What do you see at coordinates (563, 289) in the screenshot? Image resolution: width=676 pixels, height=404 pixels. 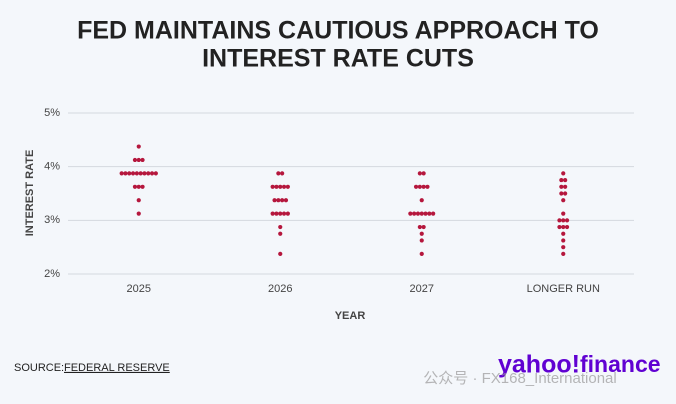 I see `x-tick-label: LONGER RUN` at bounding box center [563, 289].